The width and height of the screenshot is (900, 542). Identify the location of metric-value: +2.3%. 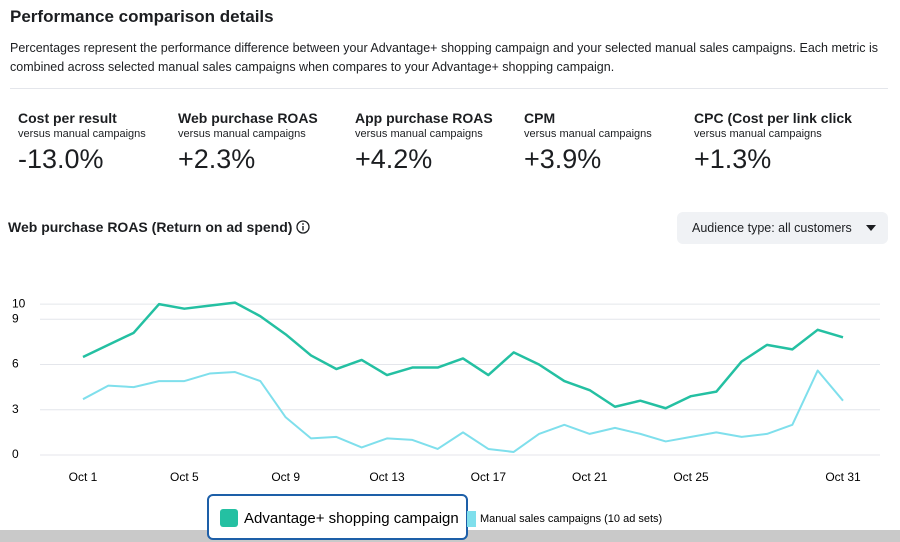
(217, 159).